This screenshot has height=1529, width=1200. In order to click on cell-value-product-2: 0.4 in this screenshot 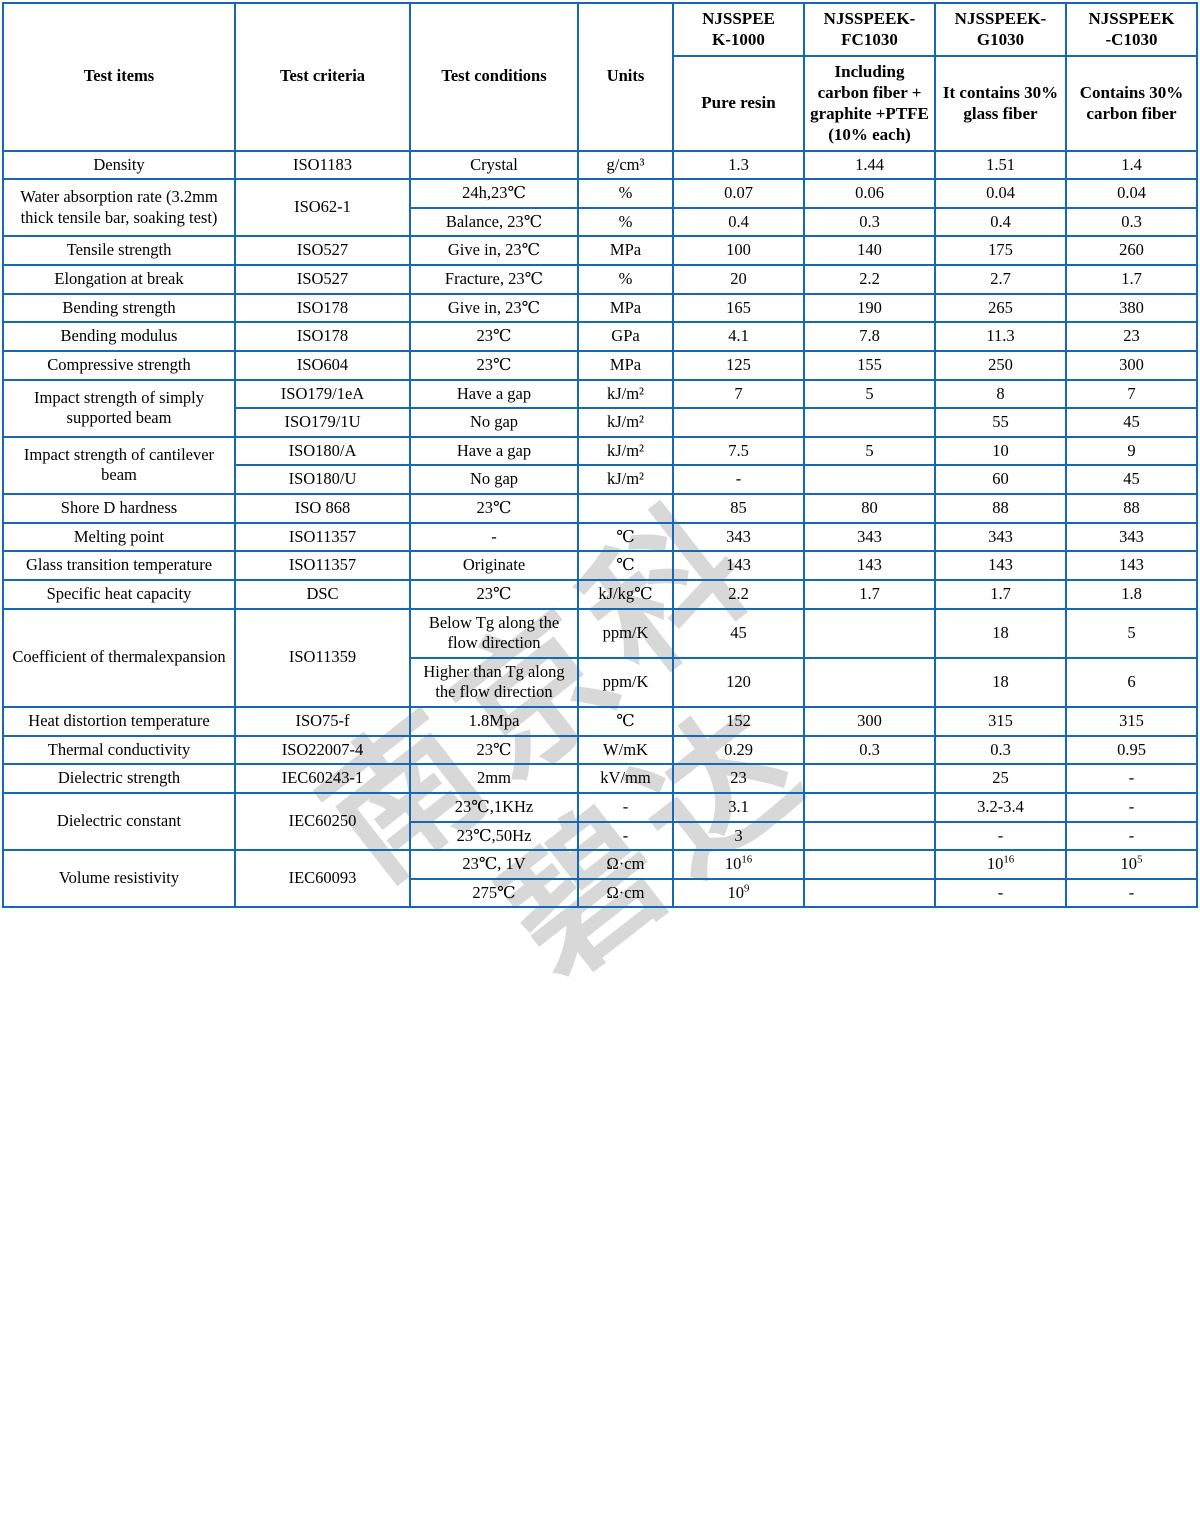, I will do `click(1000, 222)`.